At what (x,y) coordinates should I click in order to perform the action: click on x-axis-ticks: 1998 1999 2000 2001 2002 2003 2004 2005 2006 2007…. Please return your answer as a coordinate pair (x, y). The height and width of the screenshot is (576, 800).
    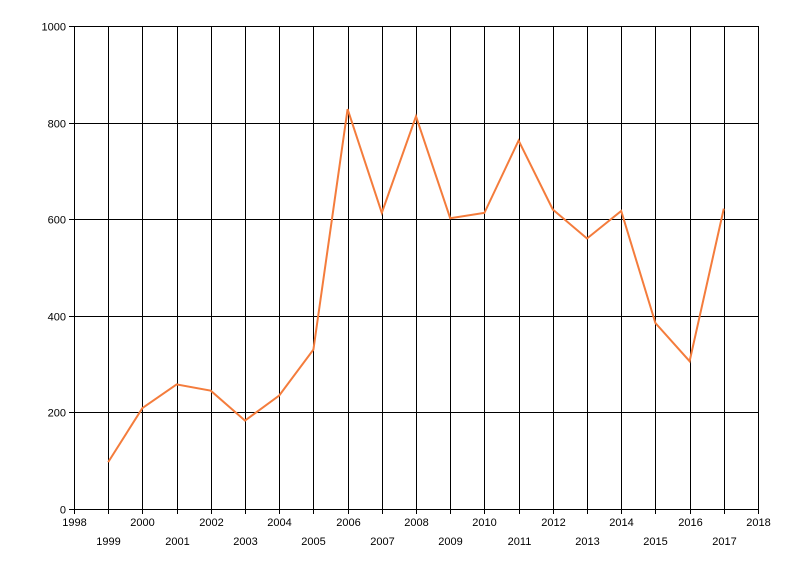
    Looking at the image, I should click on (416, 528).